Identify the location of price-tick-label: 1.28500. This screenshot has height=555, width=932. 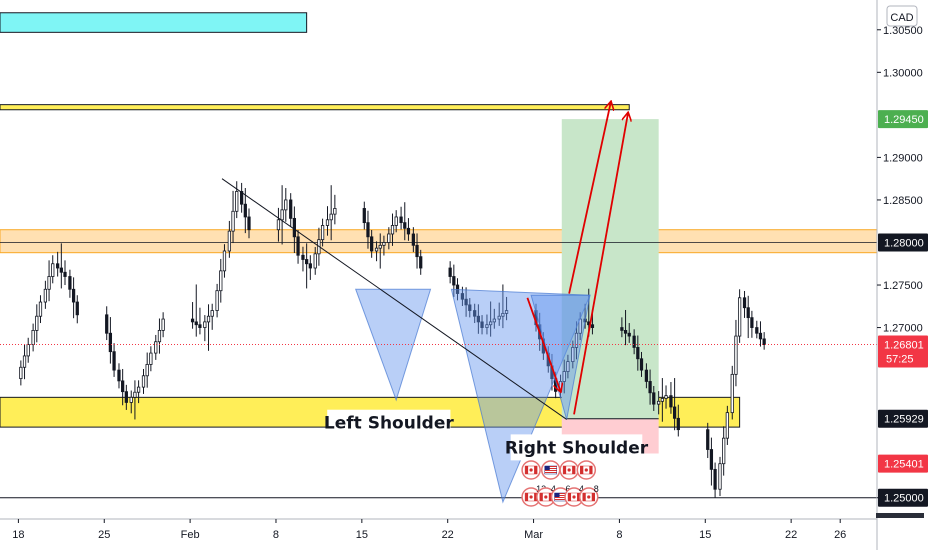
(903, 201).